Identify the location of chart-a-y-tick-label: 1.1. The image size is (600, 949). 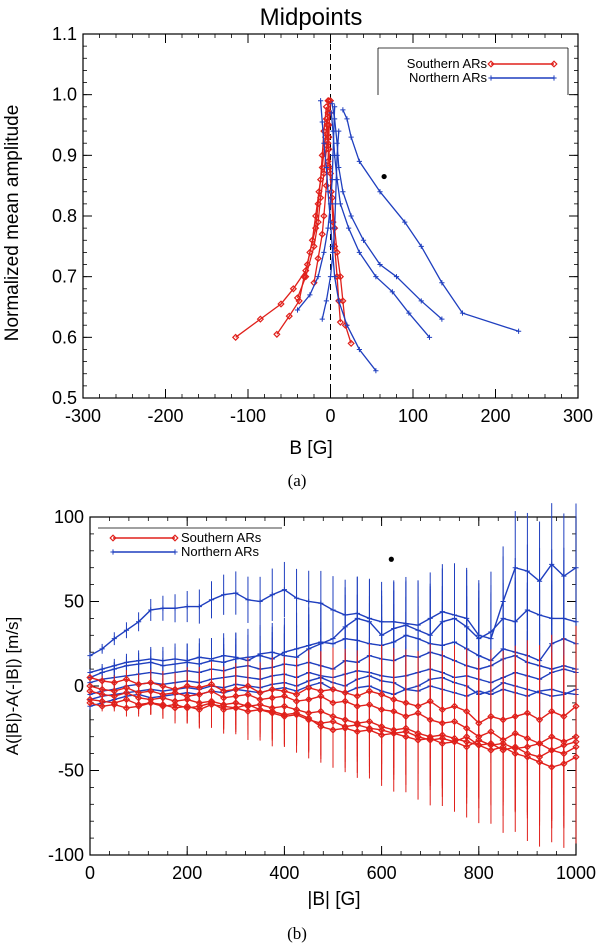
(64, 34).